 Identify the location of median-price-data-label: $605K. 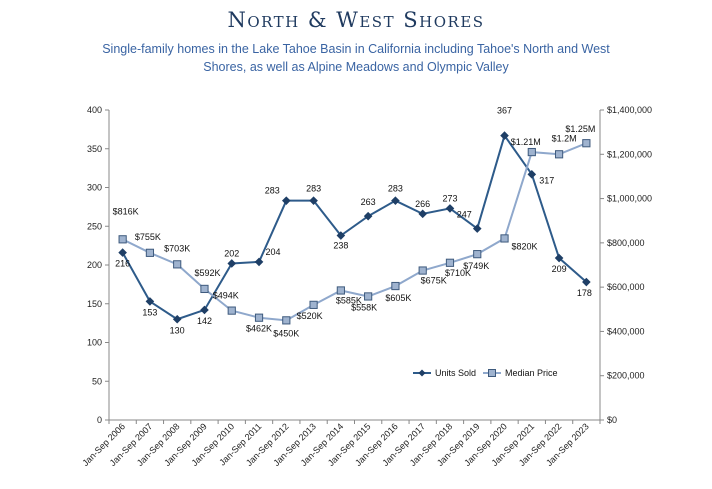
(398, 298).